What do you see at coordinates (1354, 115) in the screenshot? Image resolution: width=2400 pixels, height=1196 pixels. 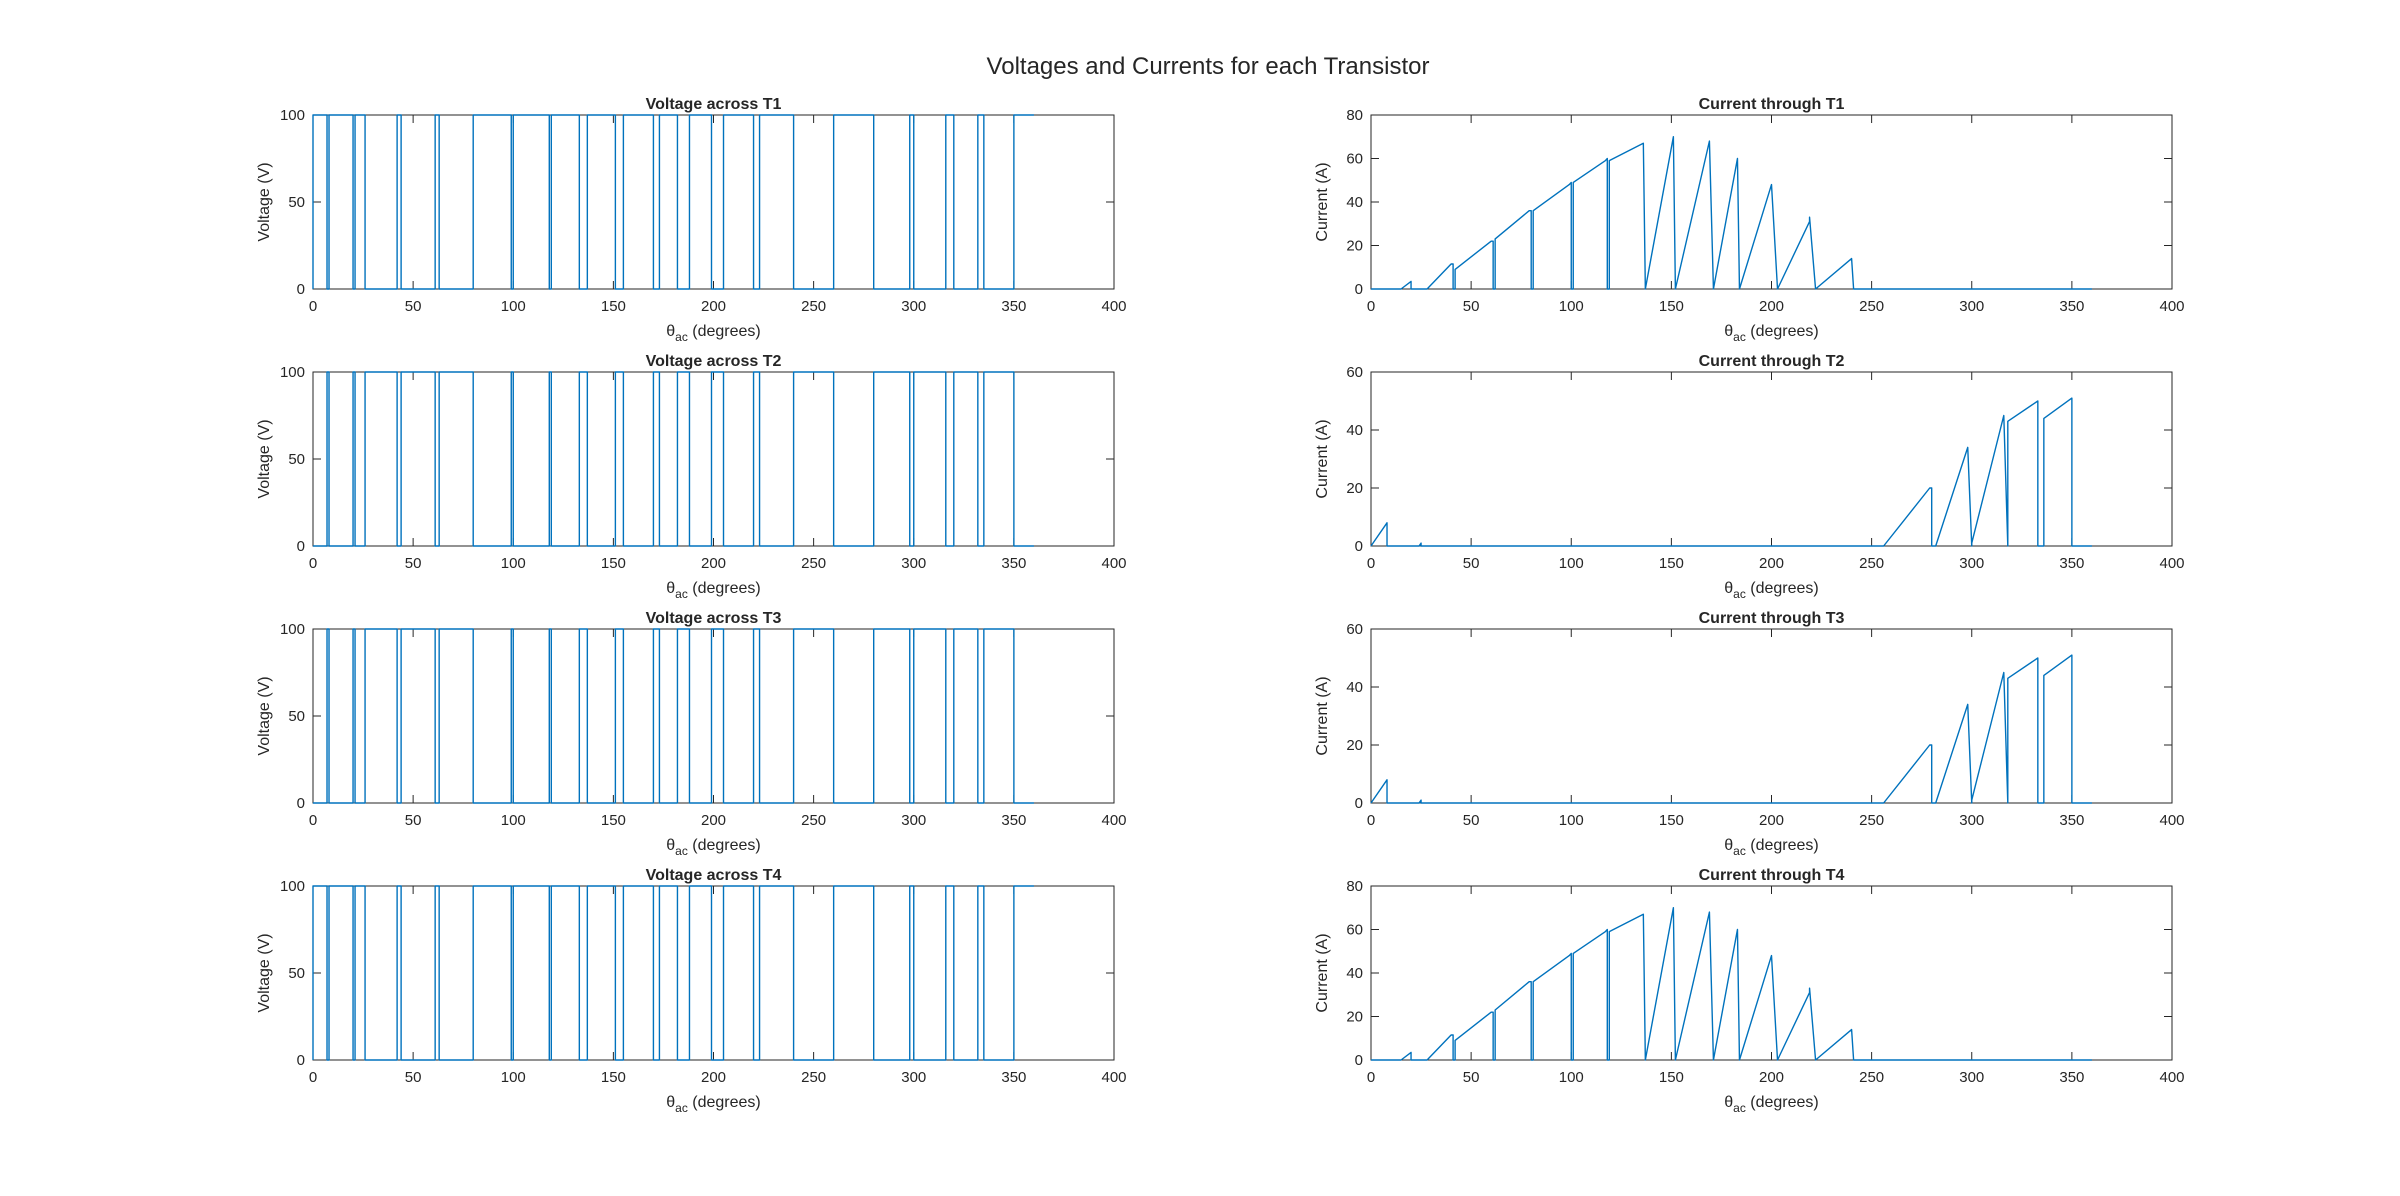 I see `y-tick-label: 80` at bounding box center [1354, 115].